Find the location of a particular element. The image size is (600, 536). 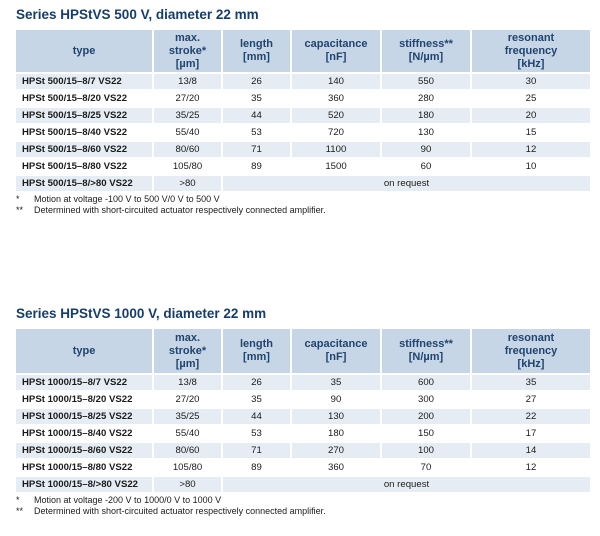

cell-capacitance: 1500 is located at coordinates (336, 166).